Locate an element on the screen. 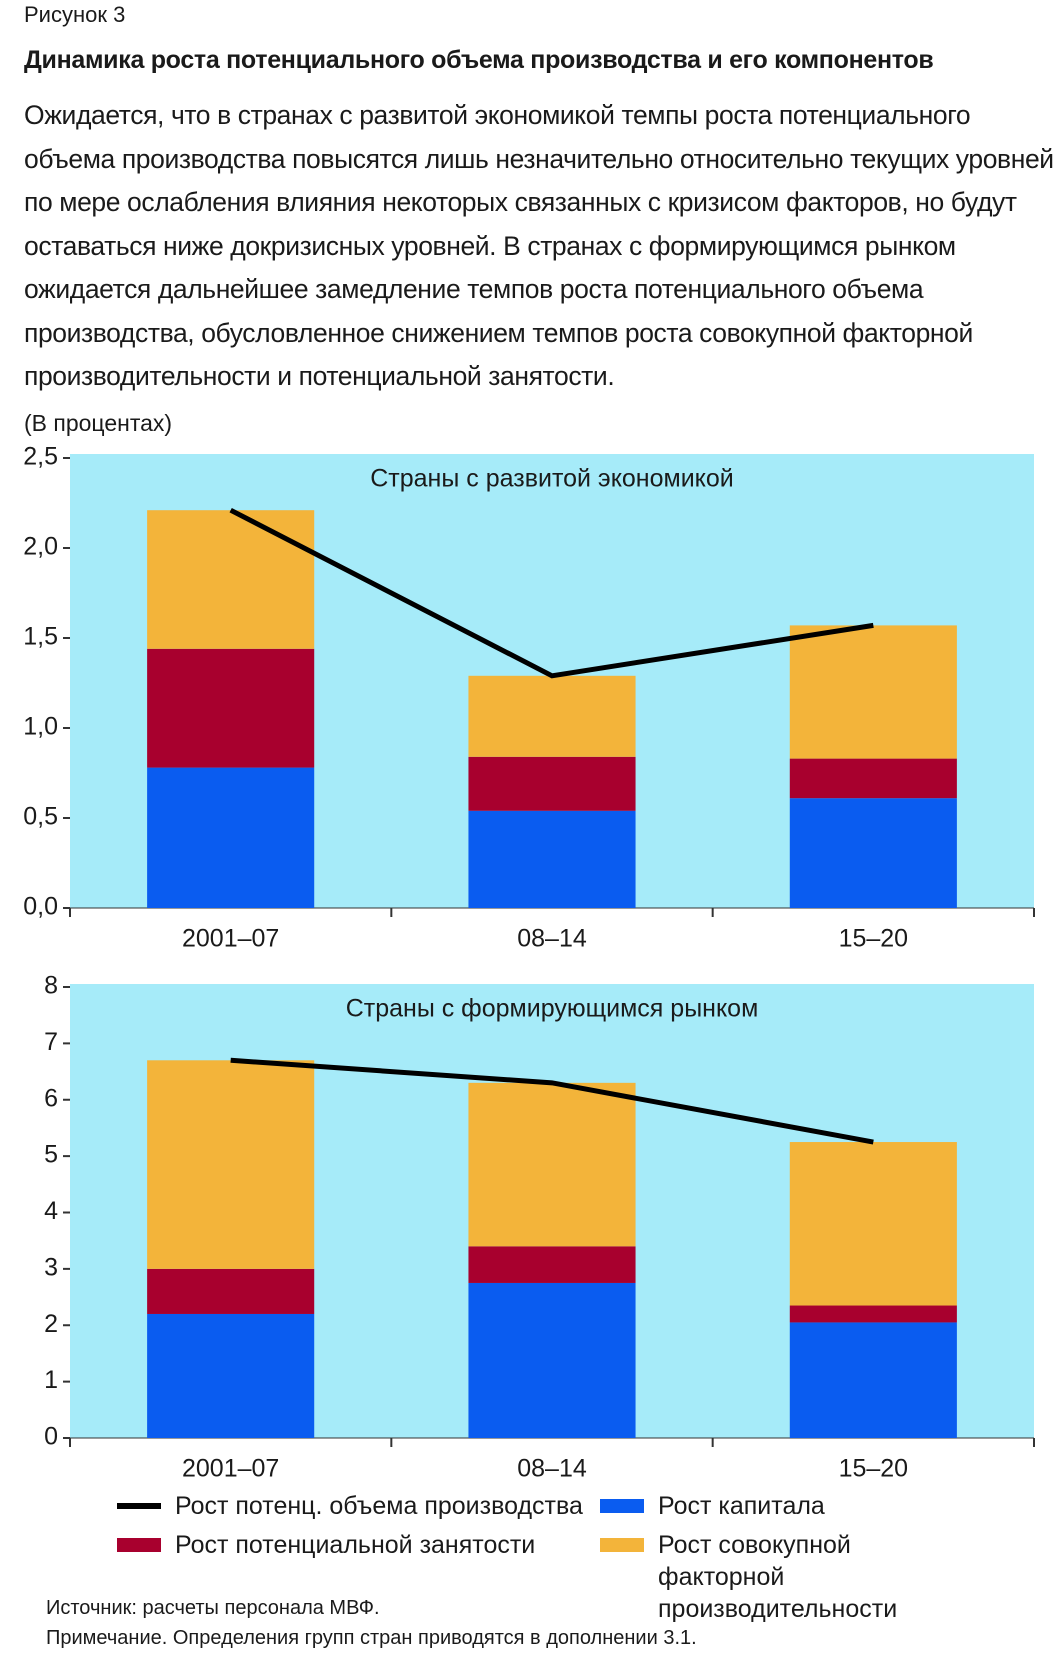 The height and width of the screenshot is (1662, 1061). legend-label: Рост потенц. объема производства is located at coordinates (379, 1506).